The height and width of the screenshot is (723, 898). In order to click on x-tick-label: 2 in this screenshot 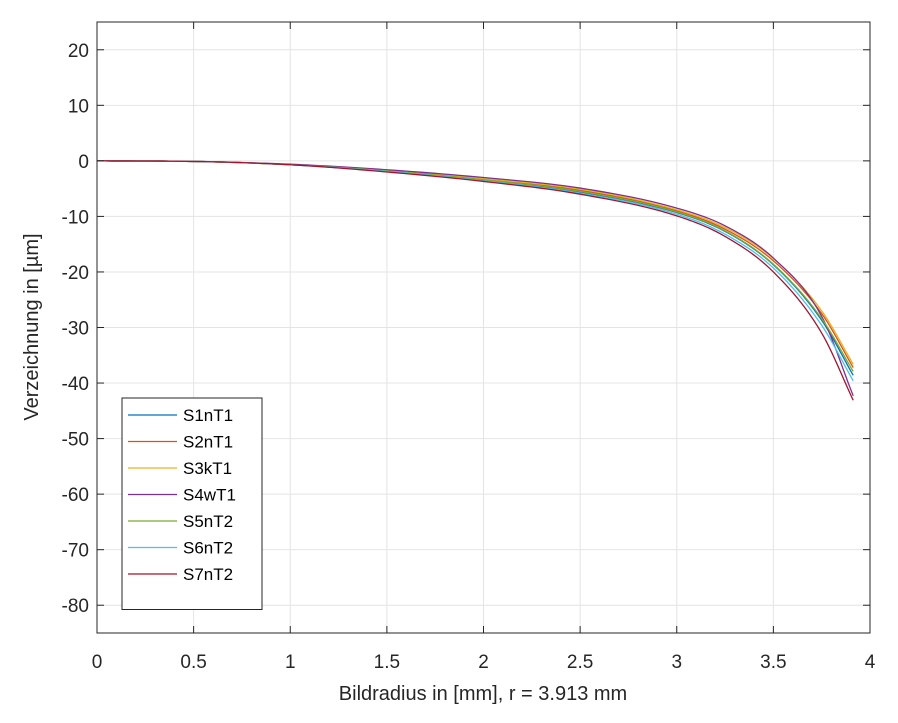, I will do `click(483, 662)`.